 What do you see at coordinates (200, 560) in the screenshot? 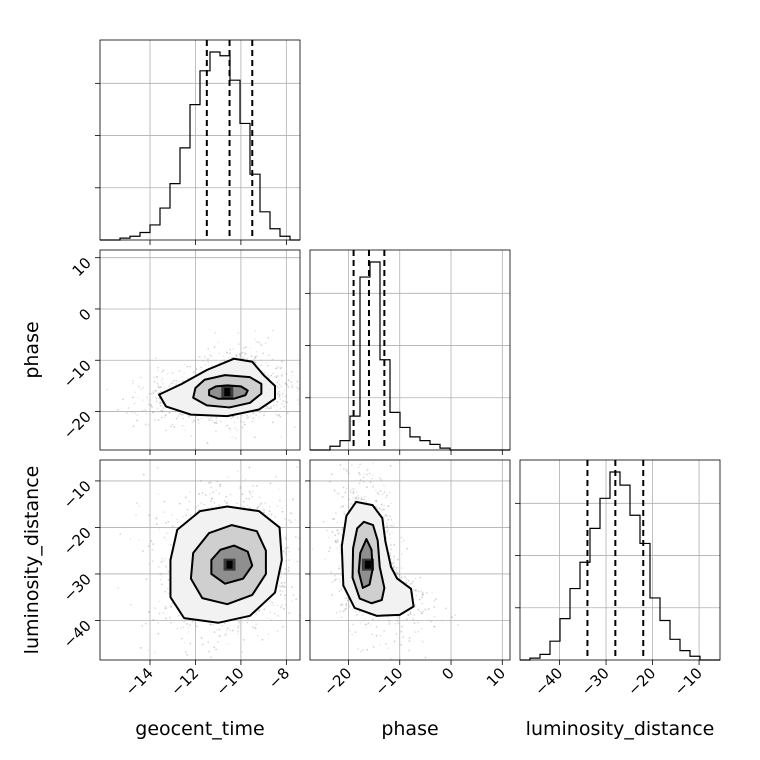
I see `joint-geocent-time-vs-luminosity-distance-frame` at bounding box center [200, 560].